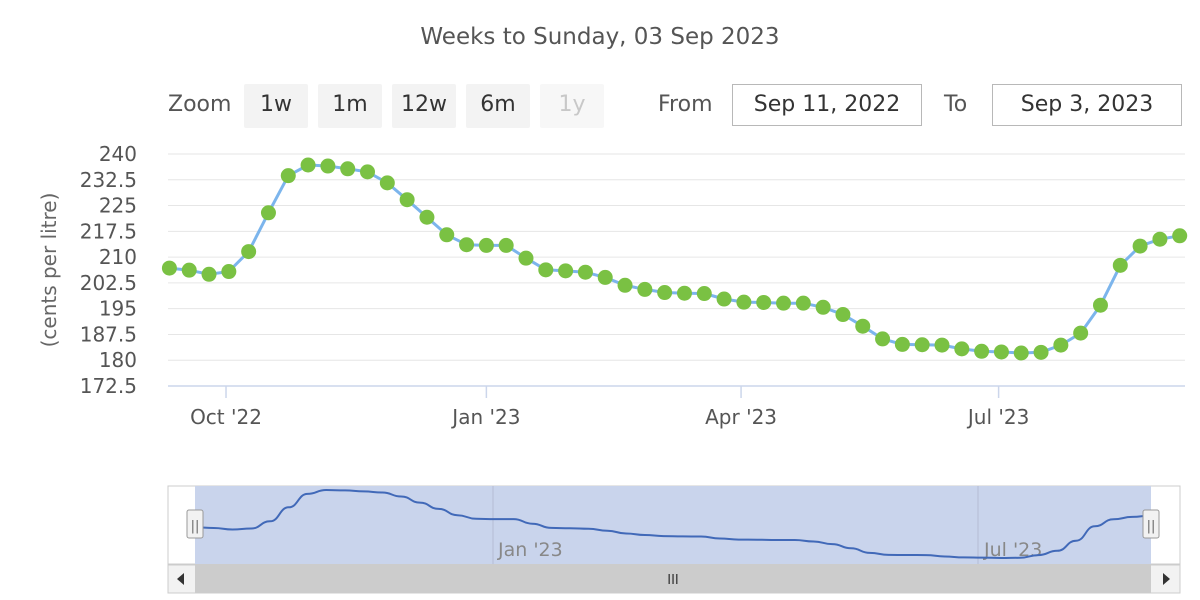 The image size is (1200, 600). Describe the element at coordinates (118, 360) in the screenshot. I see `y-tick-label: 180` at that location.